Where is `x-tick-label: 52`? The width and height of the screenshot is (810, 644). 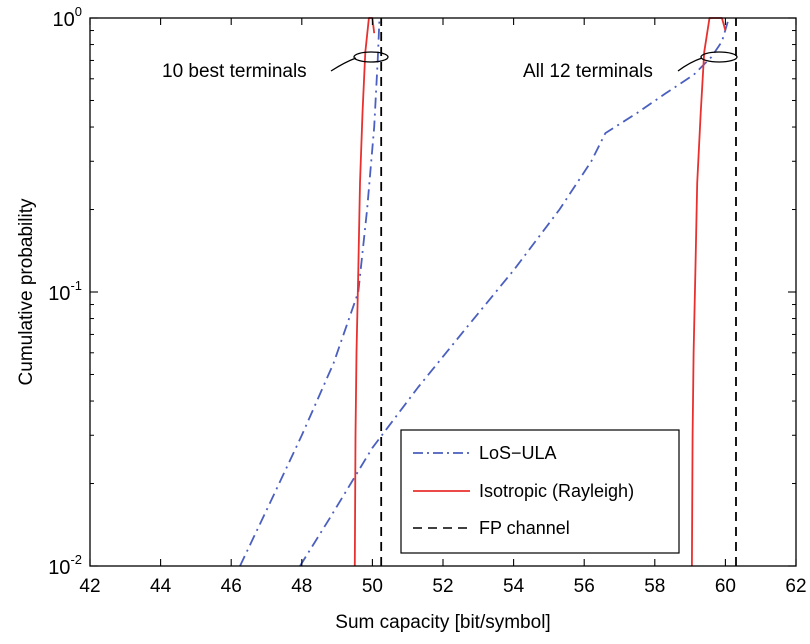
x-tick-label: 52 is located at coordinates (442, 586).